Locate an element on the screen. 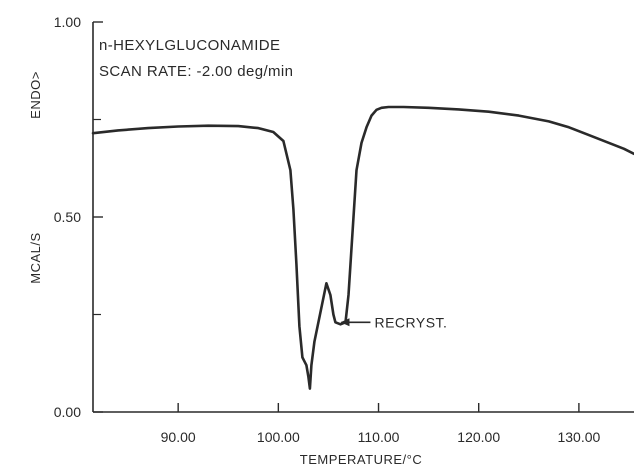 The width and height of the screenshot is (634, 472). x-axis-title: TEMPERATURE/°C is located at coordinates (361, 459).